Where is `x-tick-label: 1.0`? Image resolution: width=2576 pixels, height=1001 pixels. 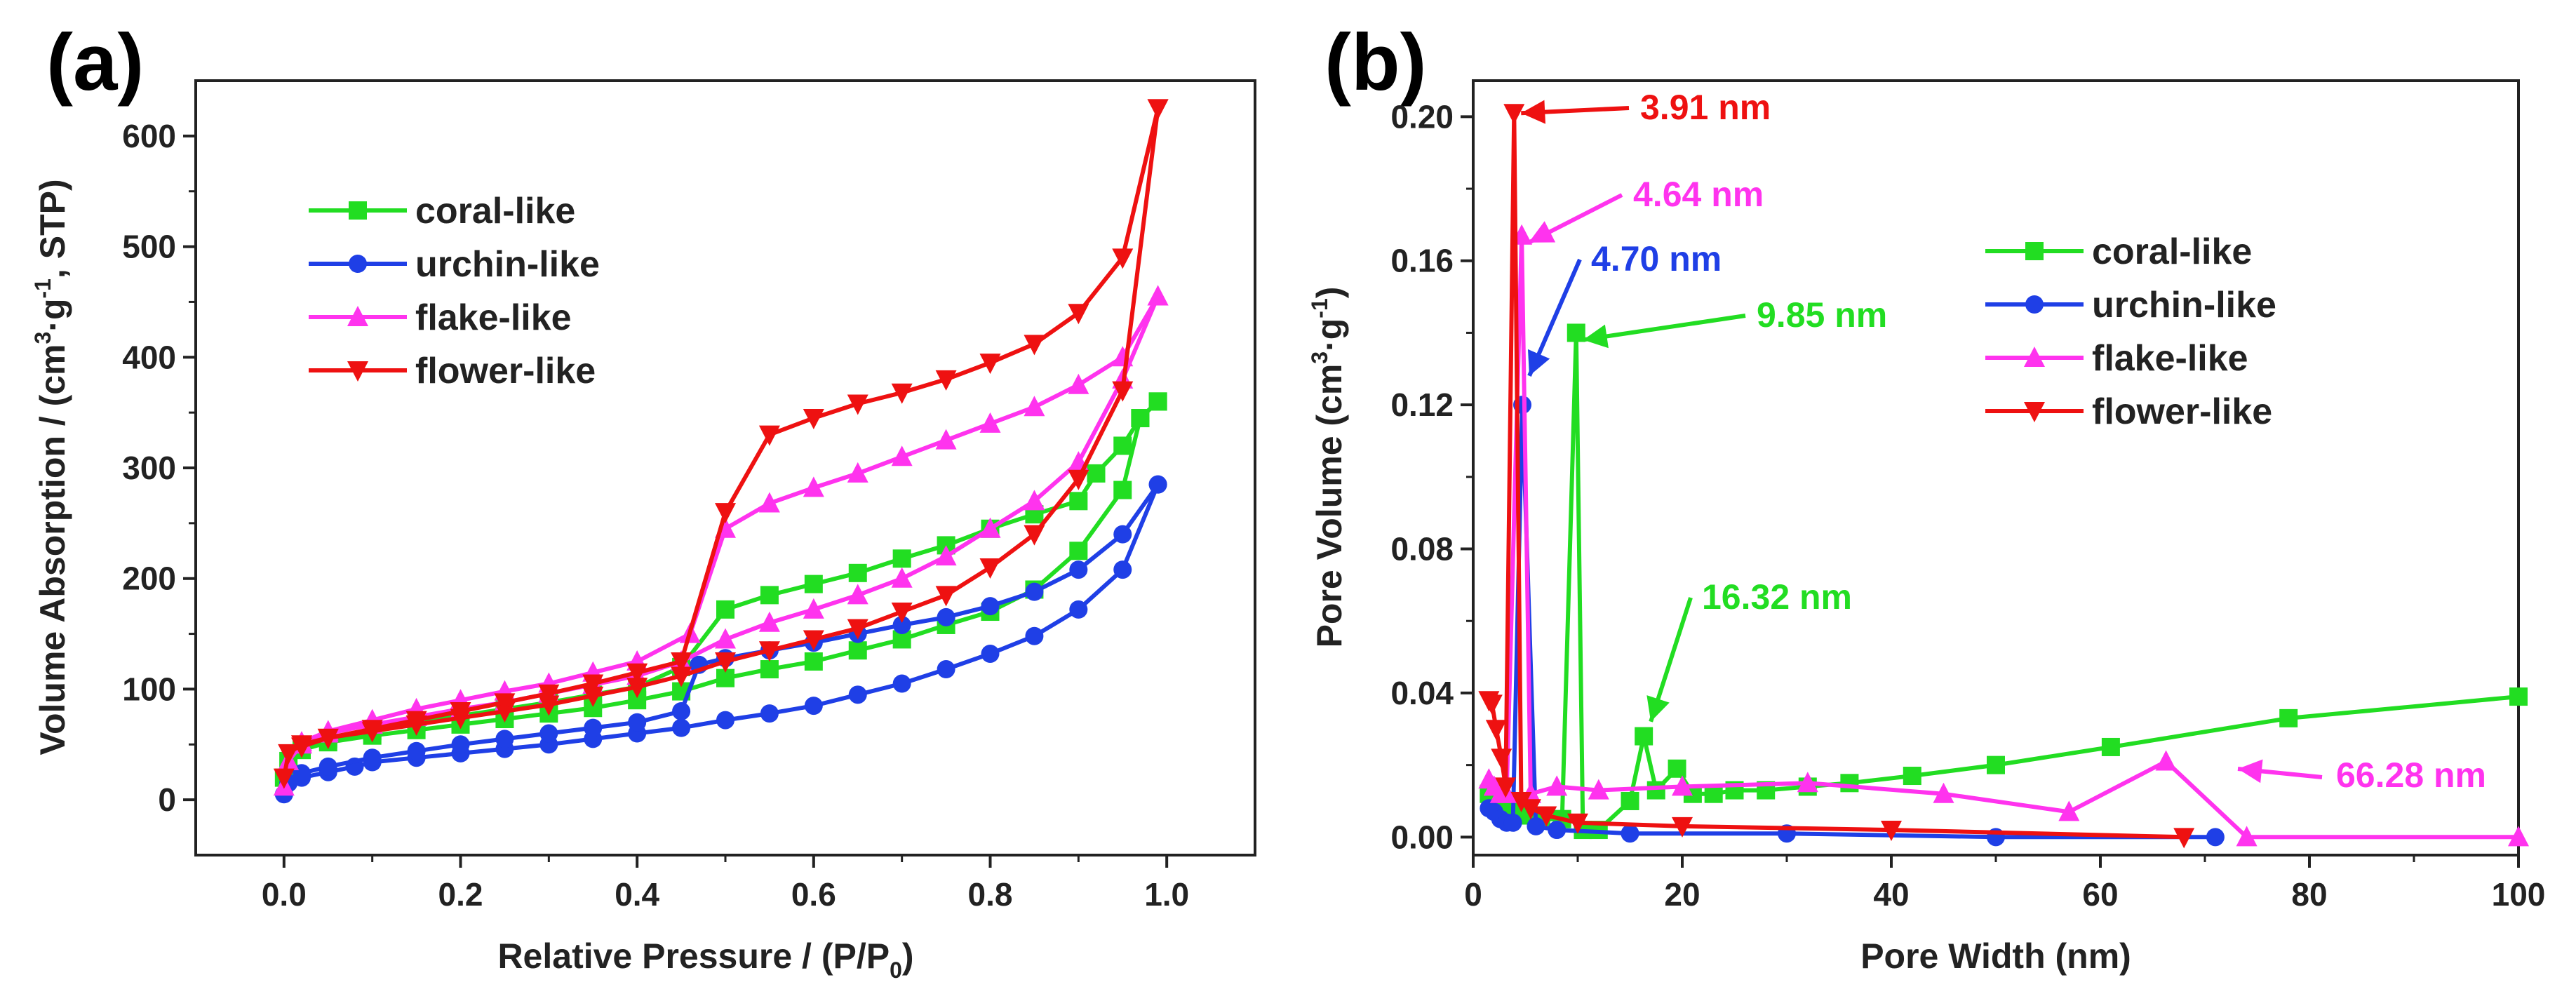 x-tick-label: 1.0 is located at coordinates (1166, 894).